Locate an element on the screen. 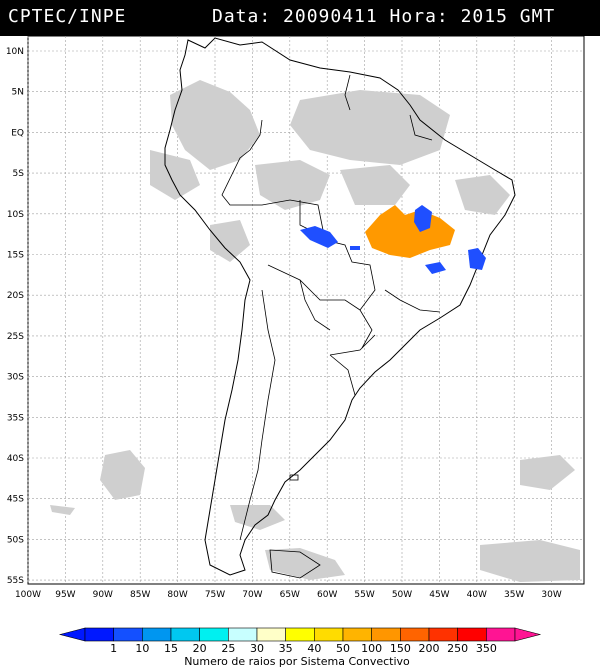 The width and height of the screenshot is (600, 670). lon-label: 60W is located at coordinates (327, 595).